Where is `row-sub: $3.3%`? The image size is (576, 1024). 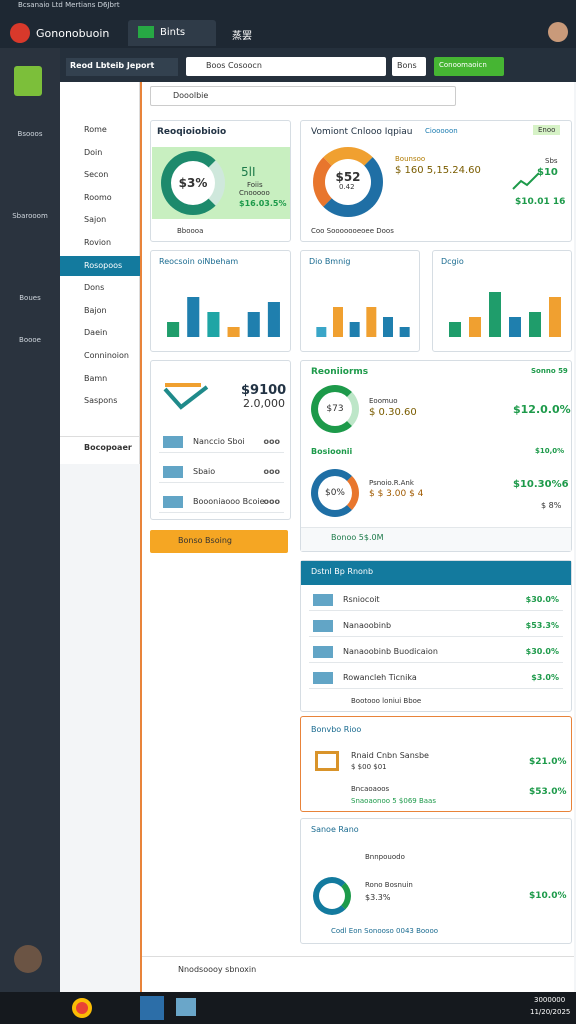 row-sub: $3.3% is located at coordinates (378, 897).